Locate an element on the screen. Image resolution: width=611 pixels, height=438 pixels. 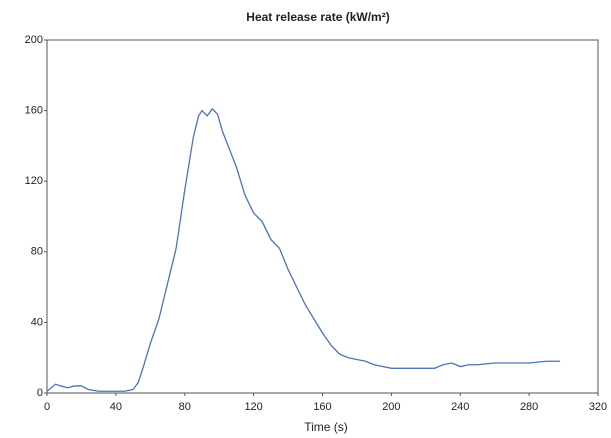
y-tick-label: 80 is located at coordinates (37, 252).